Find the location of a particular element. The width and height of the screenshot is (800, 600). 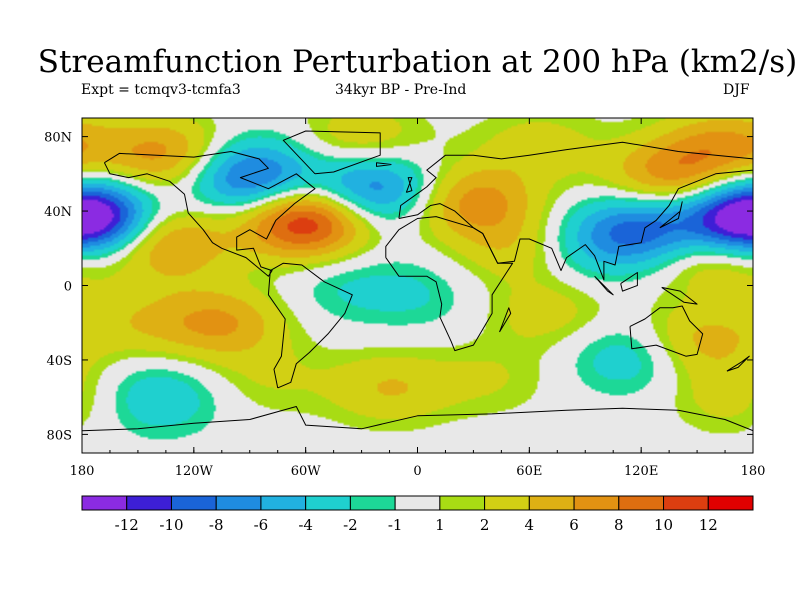

colorbar-label: -1 is located at coordinates (395, 525).